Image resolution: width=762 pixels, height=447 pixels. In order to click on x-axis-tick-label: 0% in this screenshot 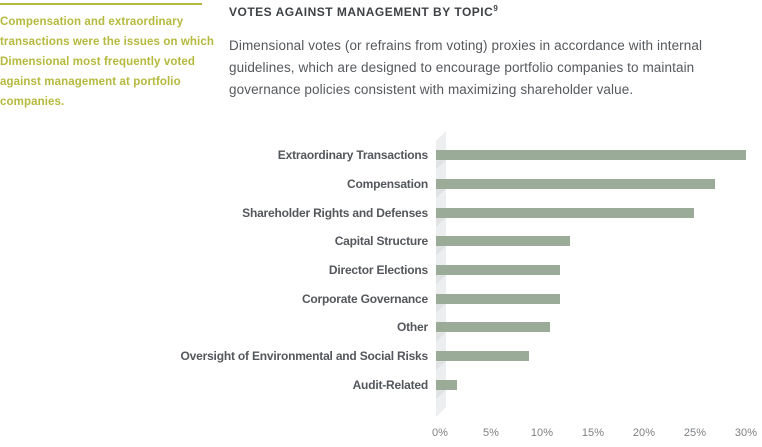, I will do `click(440, 433)`.